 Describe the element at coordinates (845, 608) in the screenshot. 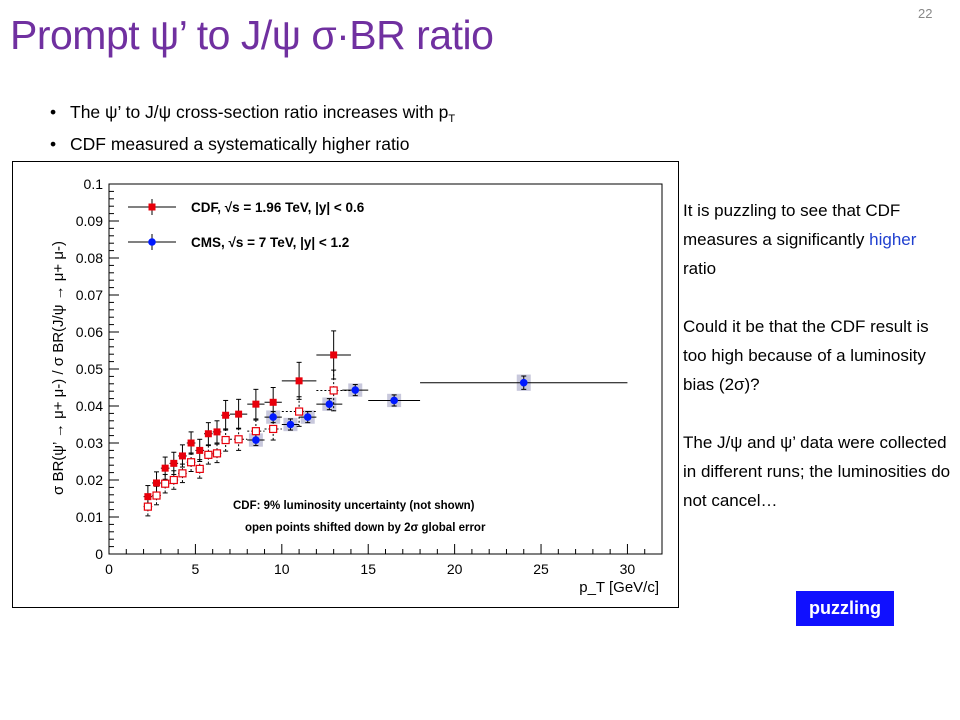

I see `puzzling-badge: puzzling` at that location.